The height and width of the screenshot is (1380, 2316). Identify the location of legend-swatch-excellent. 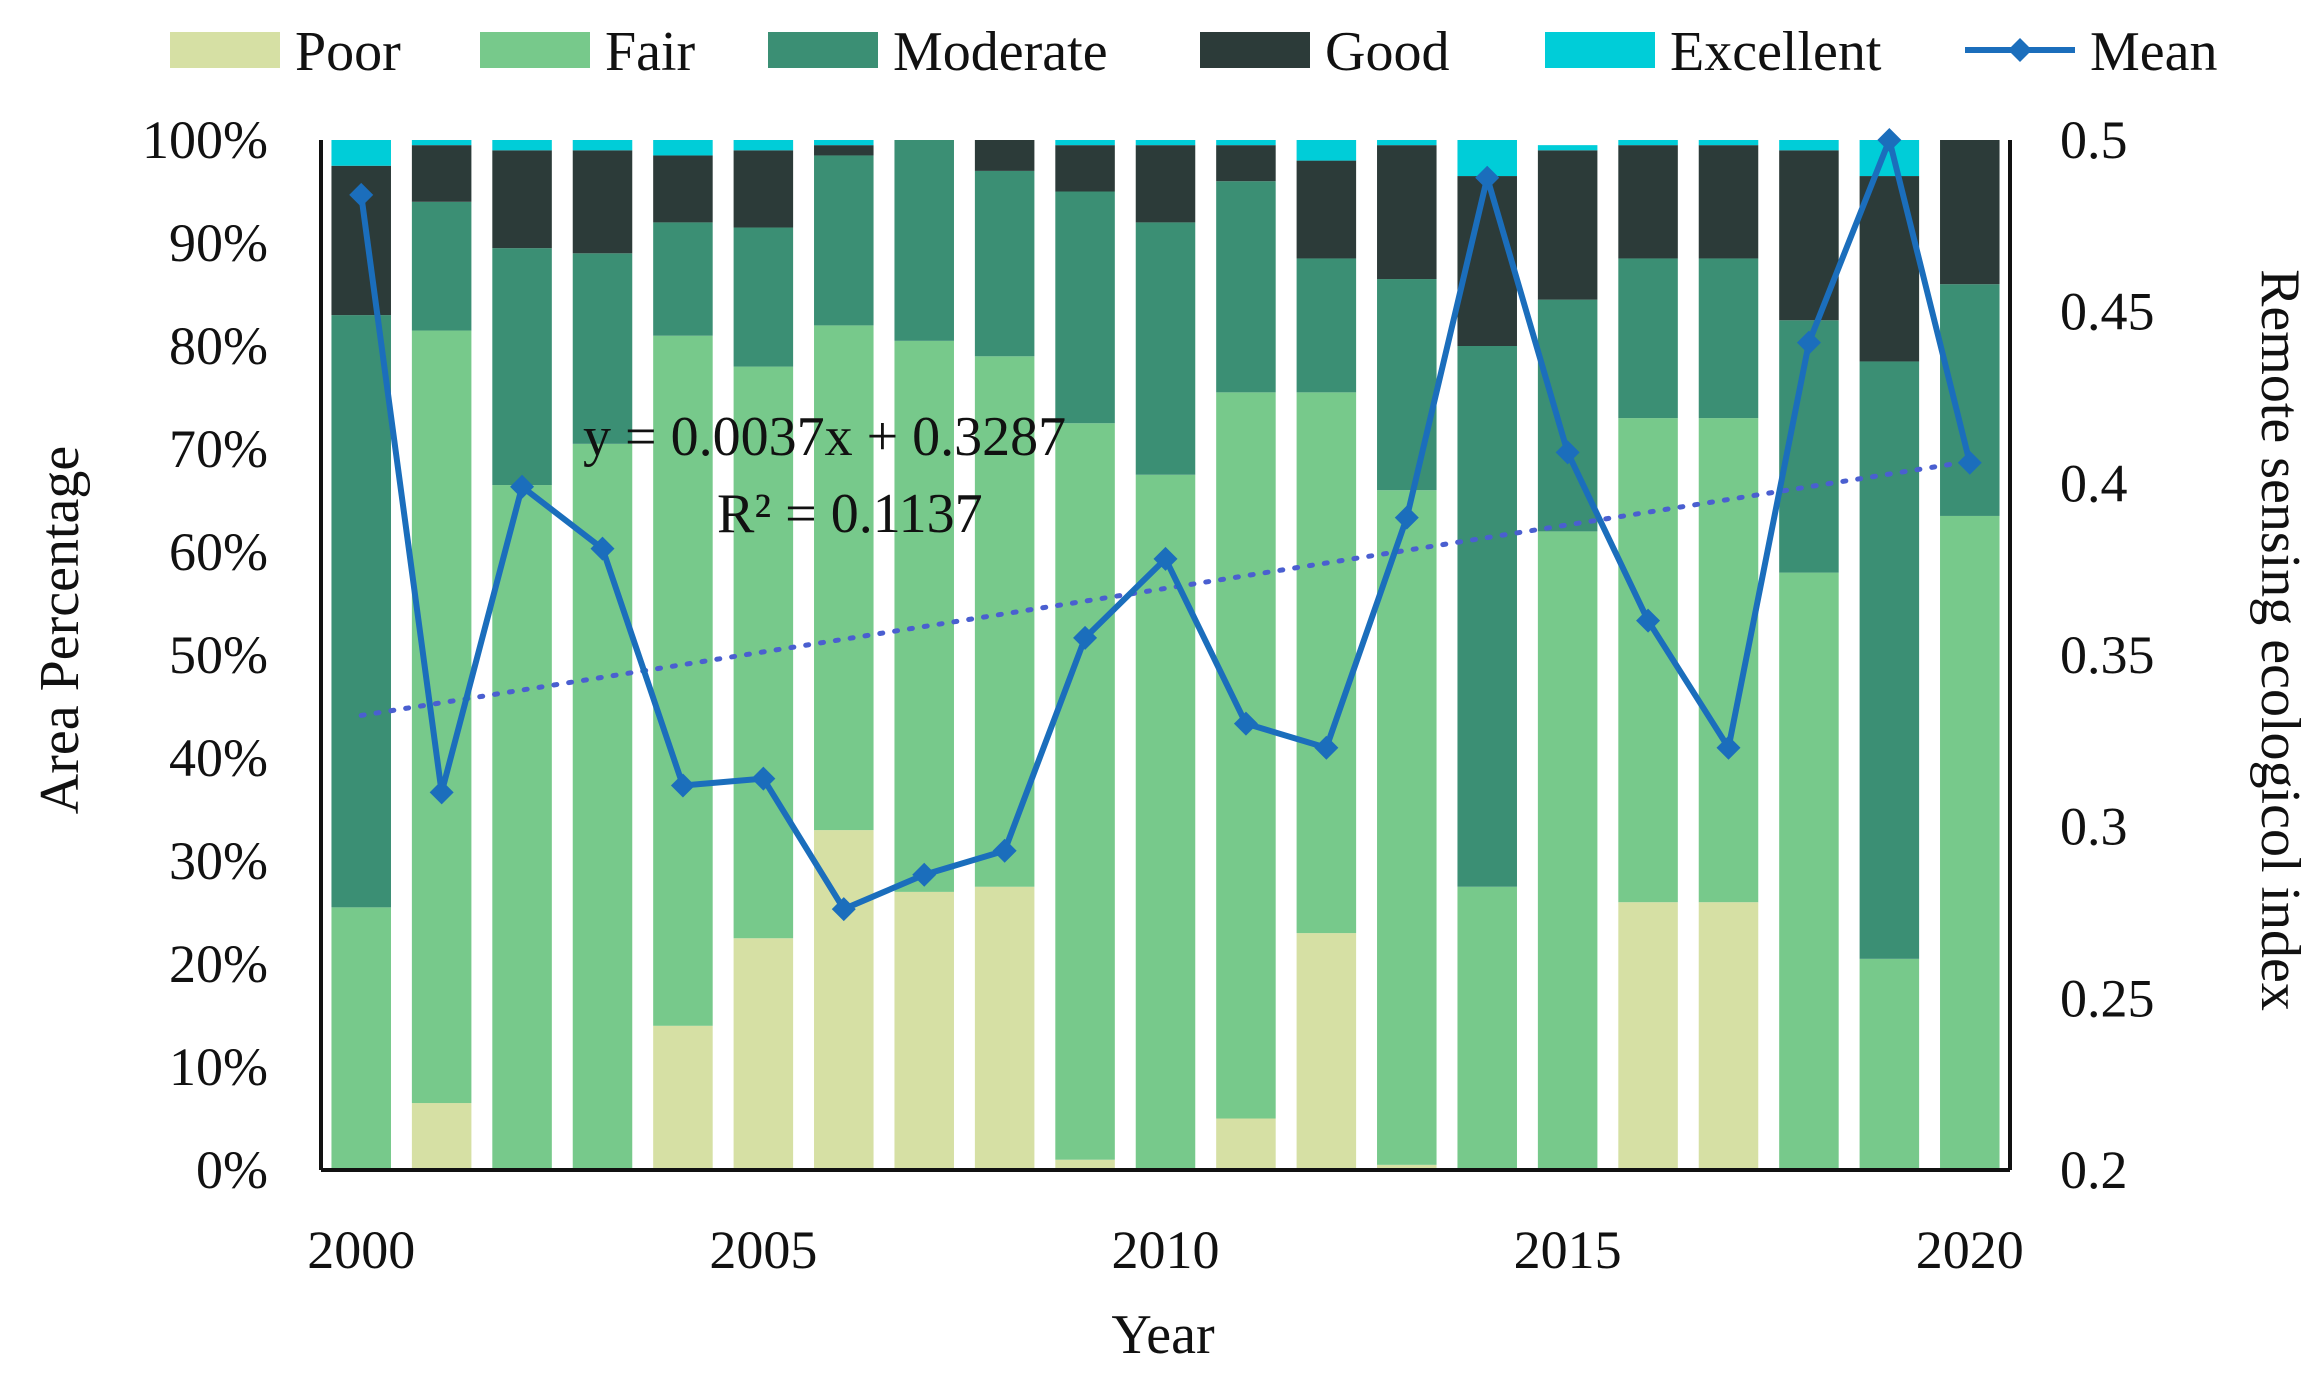
(1600, 50).